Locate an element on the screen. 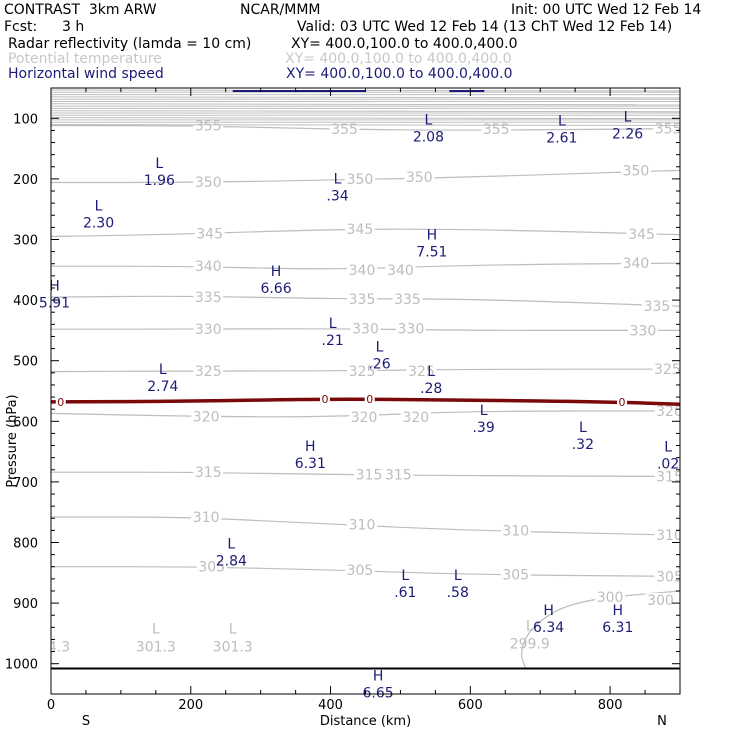 The image size is (740, 740). wind-extremum-value: 2.84 is located at coordinates (231, 562).